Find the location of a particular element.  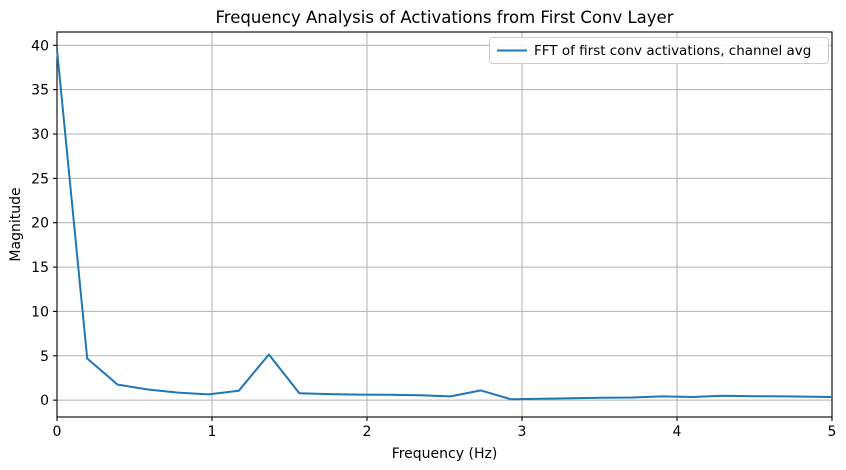

x-tick-label: 4 is located at coordinates (677, 432).